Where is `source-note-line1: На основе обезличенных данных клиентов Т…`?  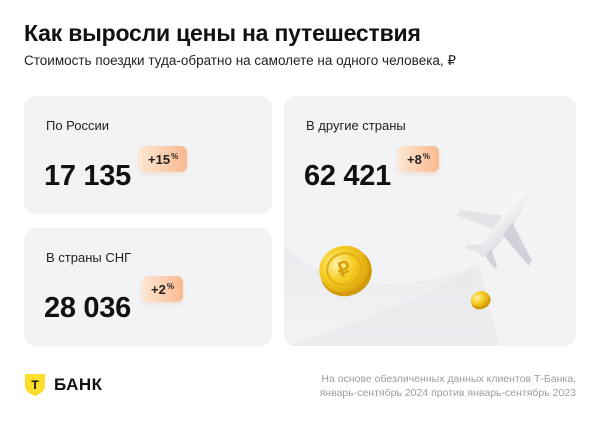 source-note-line1: На основе обезличенных данных клиентов Т… is located at coordinates (448, 379).